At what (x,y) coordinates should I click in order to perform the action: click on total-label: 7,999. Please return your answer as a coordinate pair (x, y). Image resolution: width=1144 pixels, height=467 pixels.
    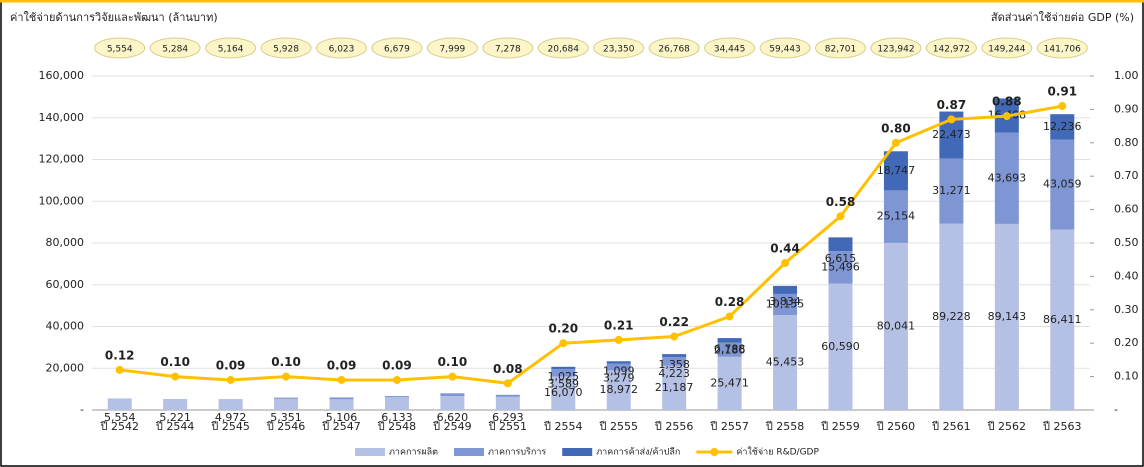
    Looking at the image, I should click on (453, 50).